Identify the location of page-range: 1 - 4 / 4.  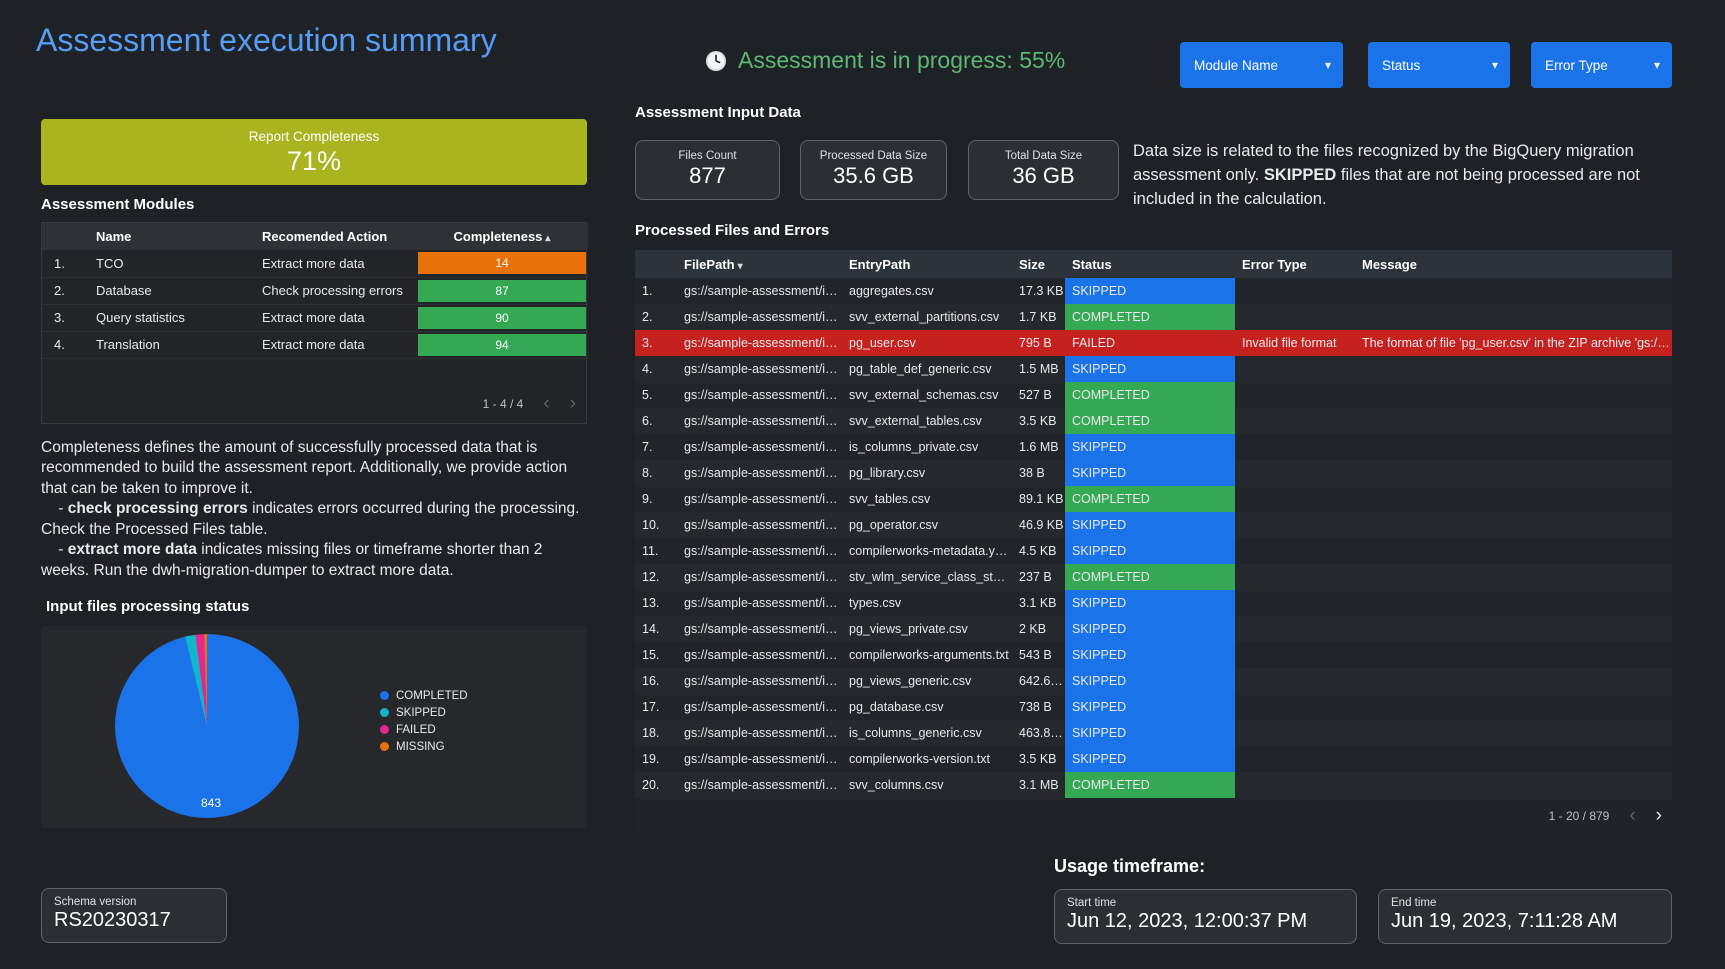
(503, 403).